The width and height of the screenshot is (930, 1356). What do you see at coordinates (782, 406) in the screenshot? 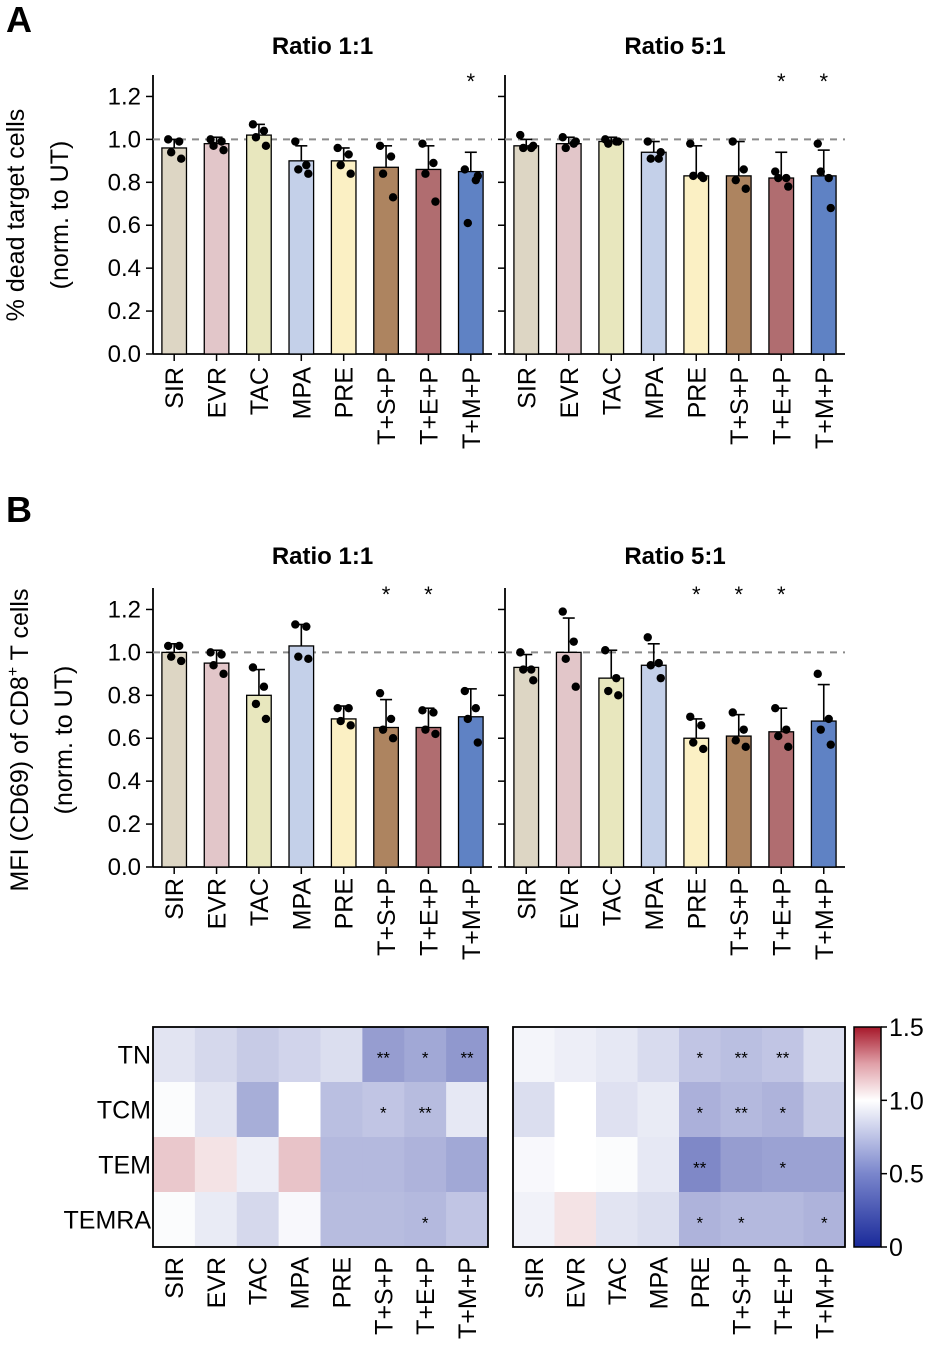
I see `category-label: T+E+P` at bounding box center [782, 406].